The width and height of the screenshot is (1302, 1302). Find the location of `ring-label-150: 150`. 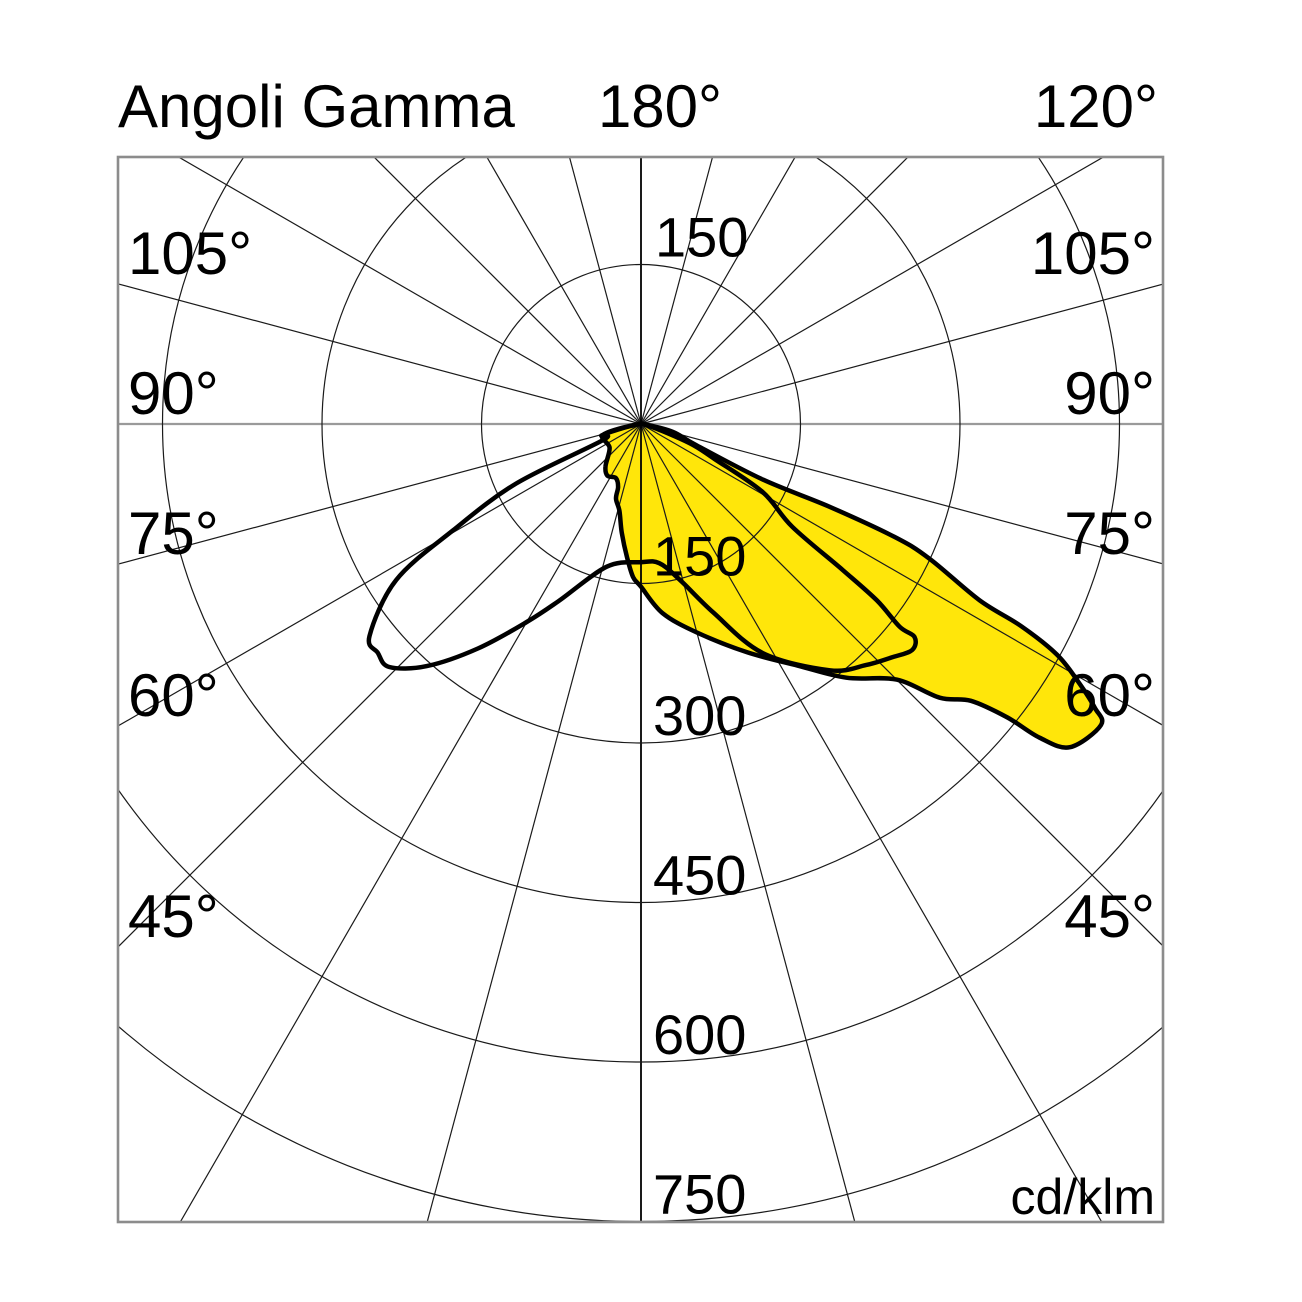

ring-label-150: 150 is located at coordinates (699, 556).